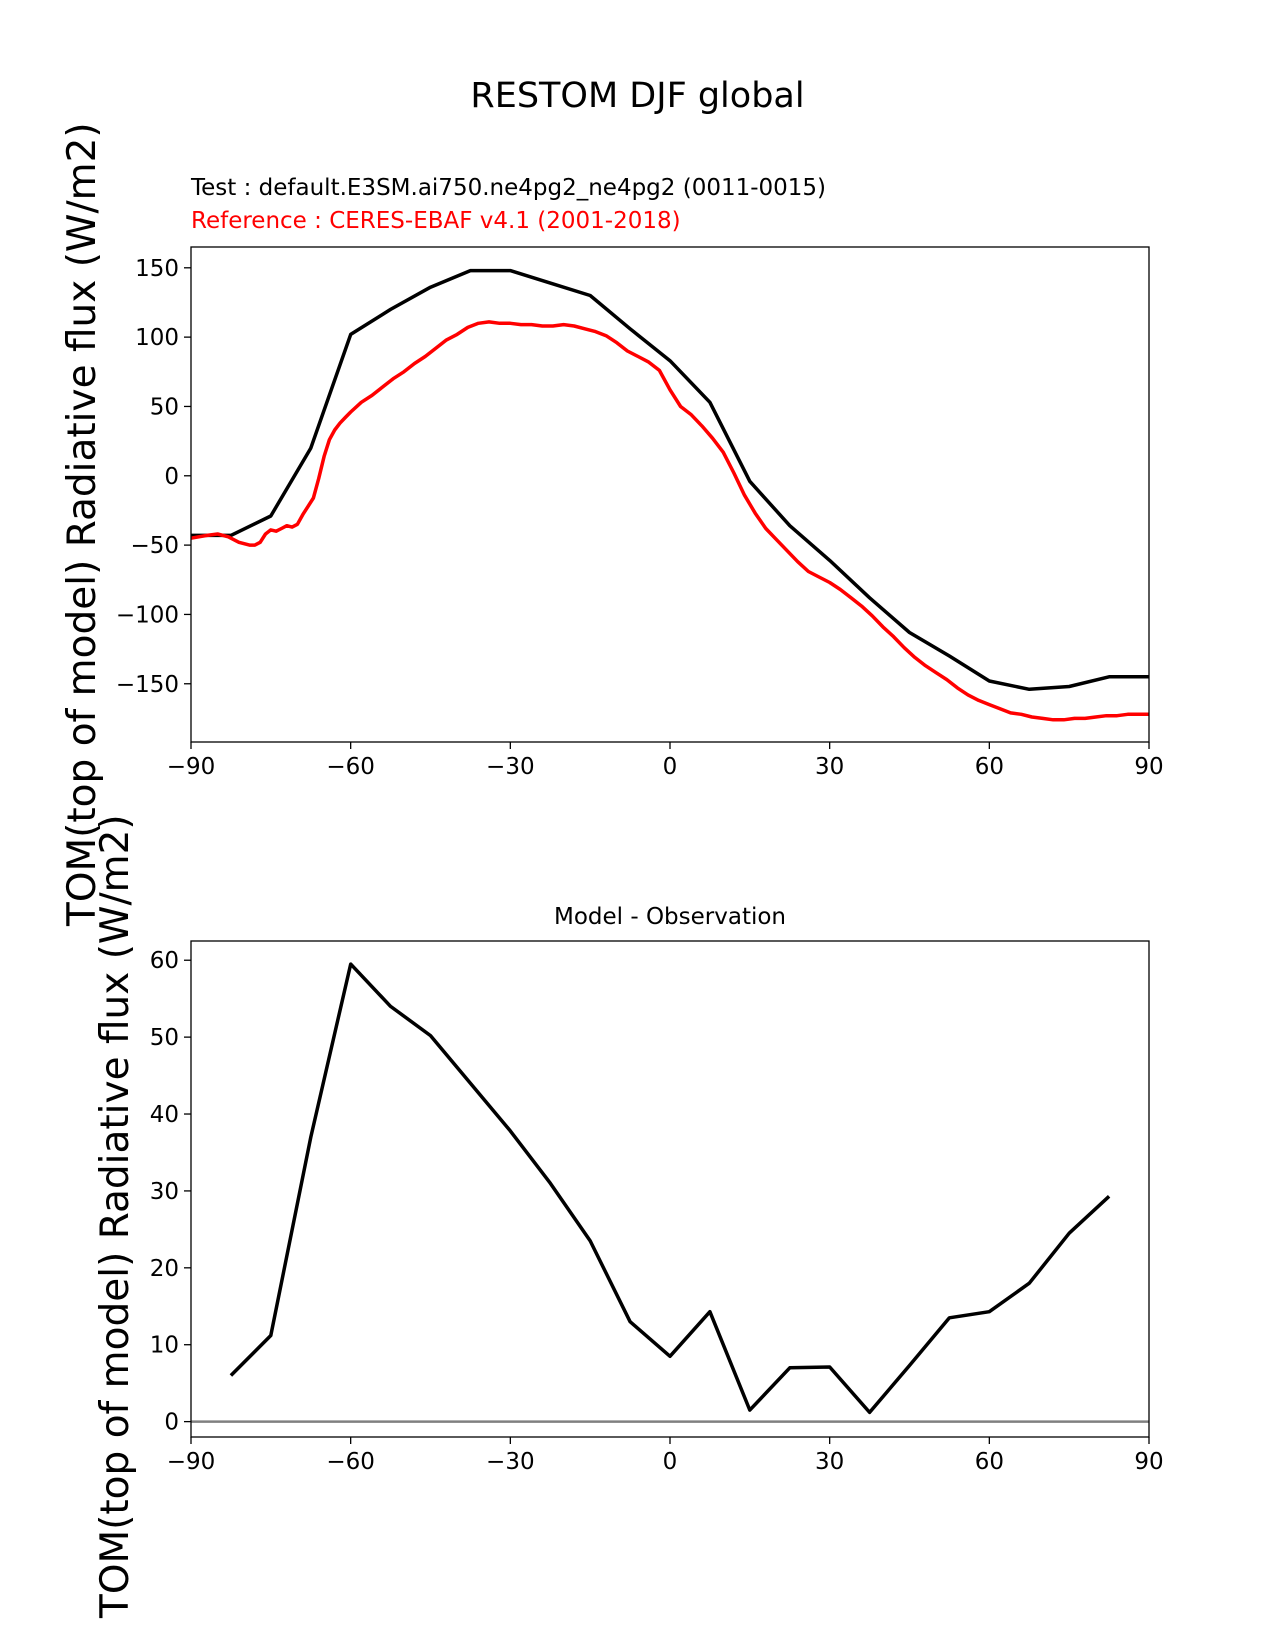 The height and width of the screenshot is (1650, 1275). What do you see at coordinates (164, 1038) in the screenshot?
I see `bottom-ytick-label: 50` at bounding box center [164, 1038].